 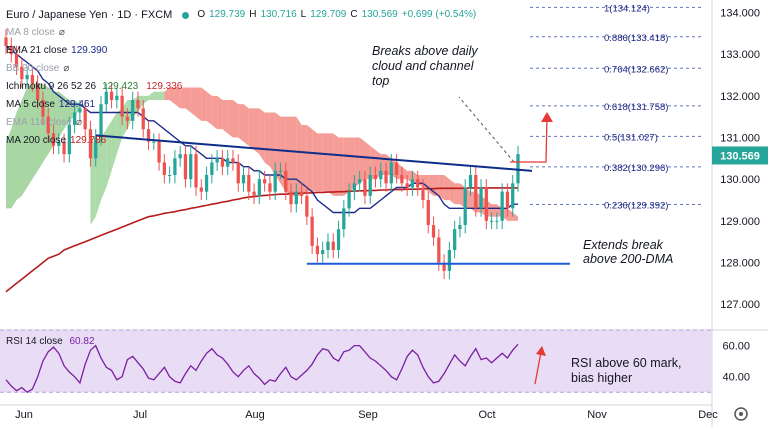 I want to click on ma200-value: 129.786, so click(x=88, y=140).